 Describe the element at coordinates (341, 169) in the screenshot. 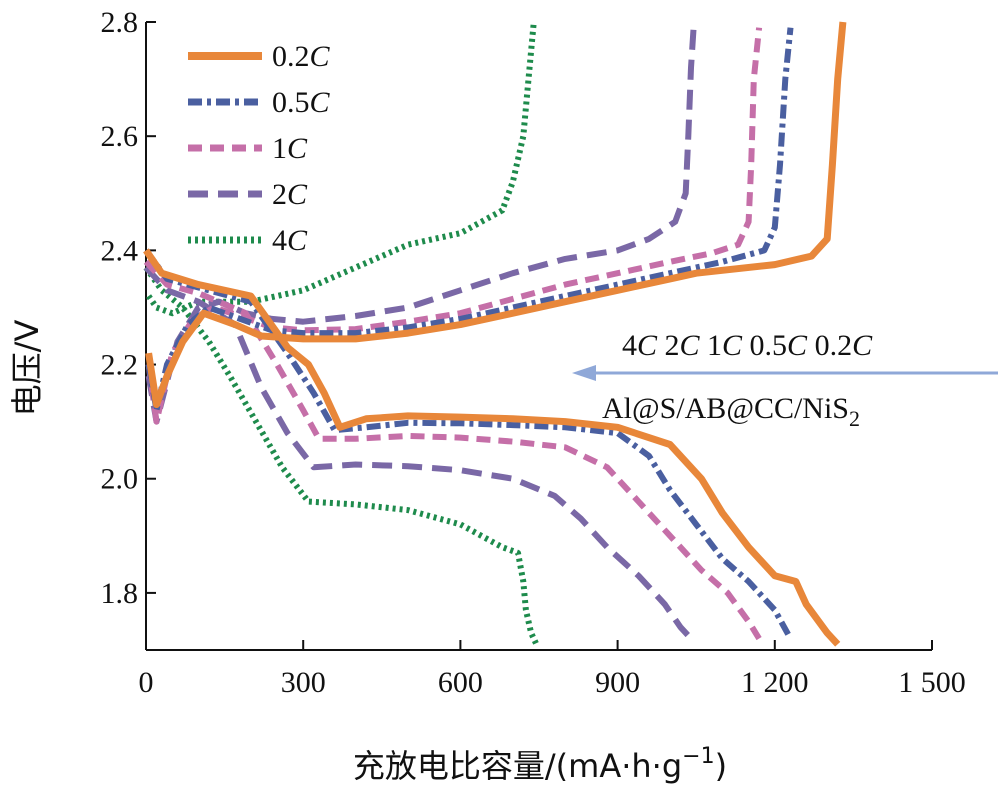

I see `series-4c-charge-line` at that location.